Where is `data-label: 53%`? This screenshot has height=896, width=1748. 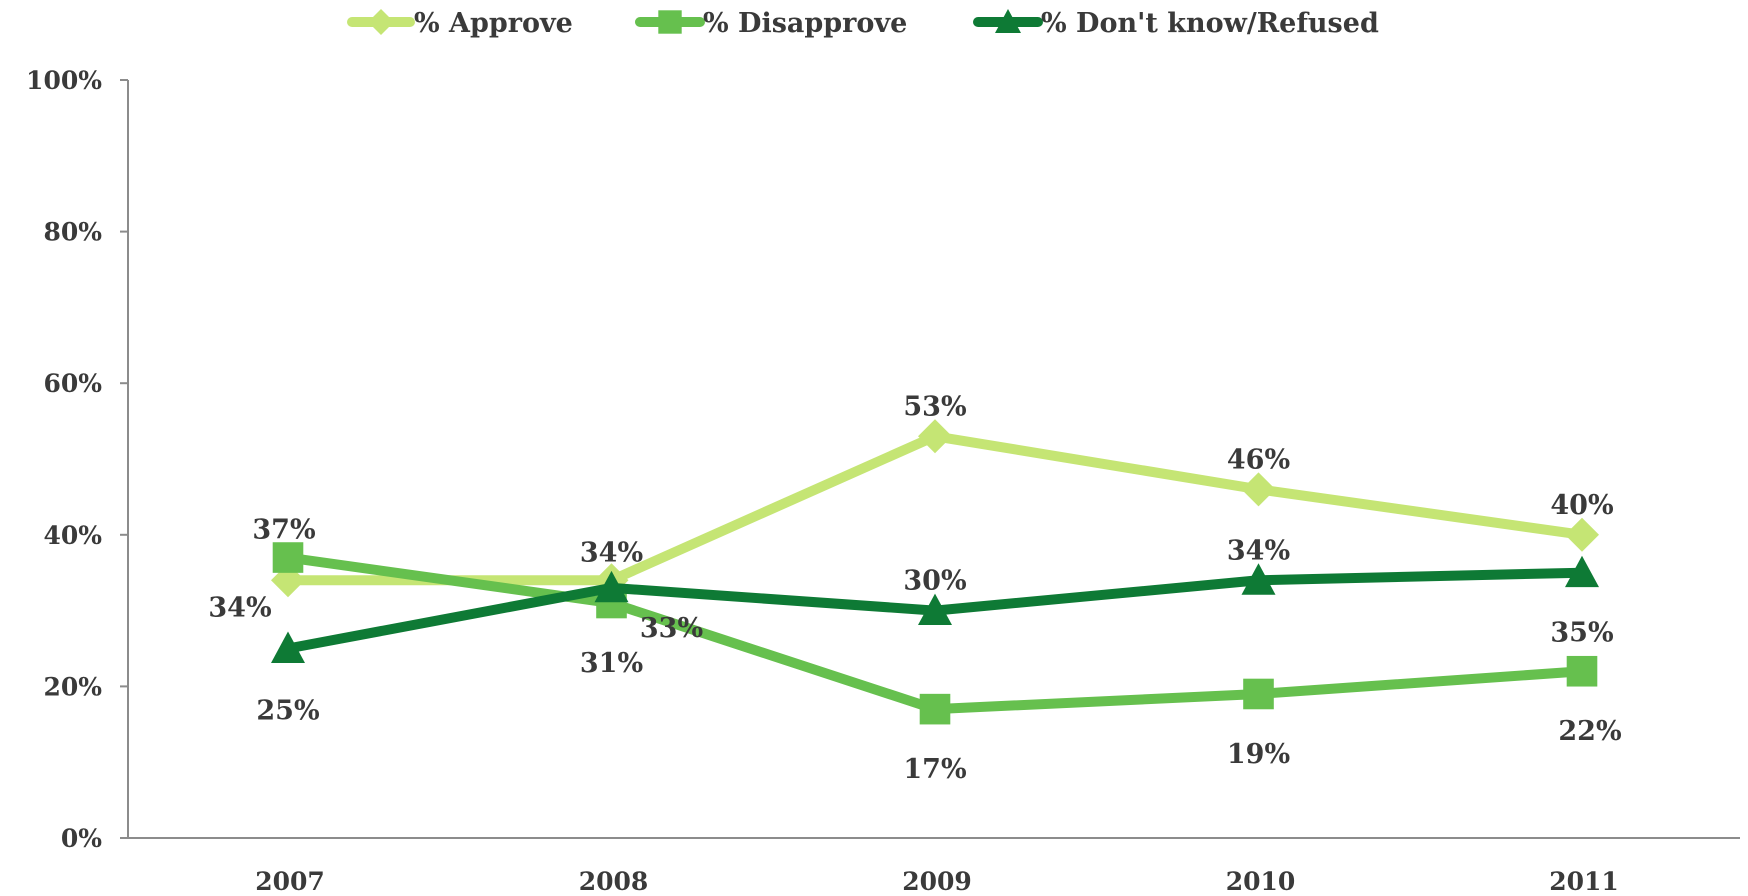 data-label: 53% is located at coordinates (934, 406).